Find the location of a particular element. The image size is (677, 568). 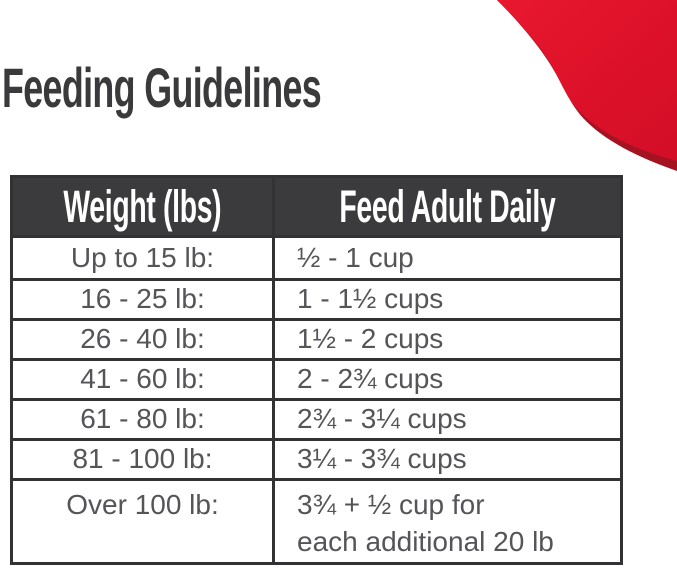

feed-cell: 2¾ - 3¼ cups is located at coordinates (447, 419).